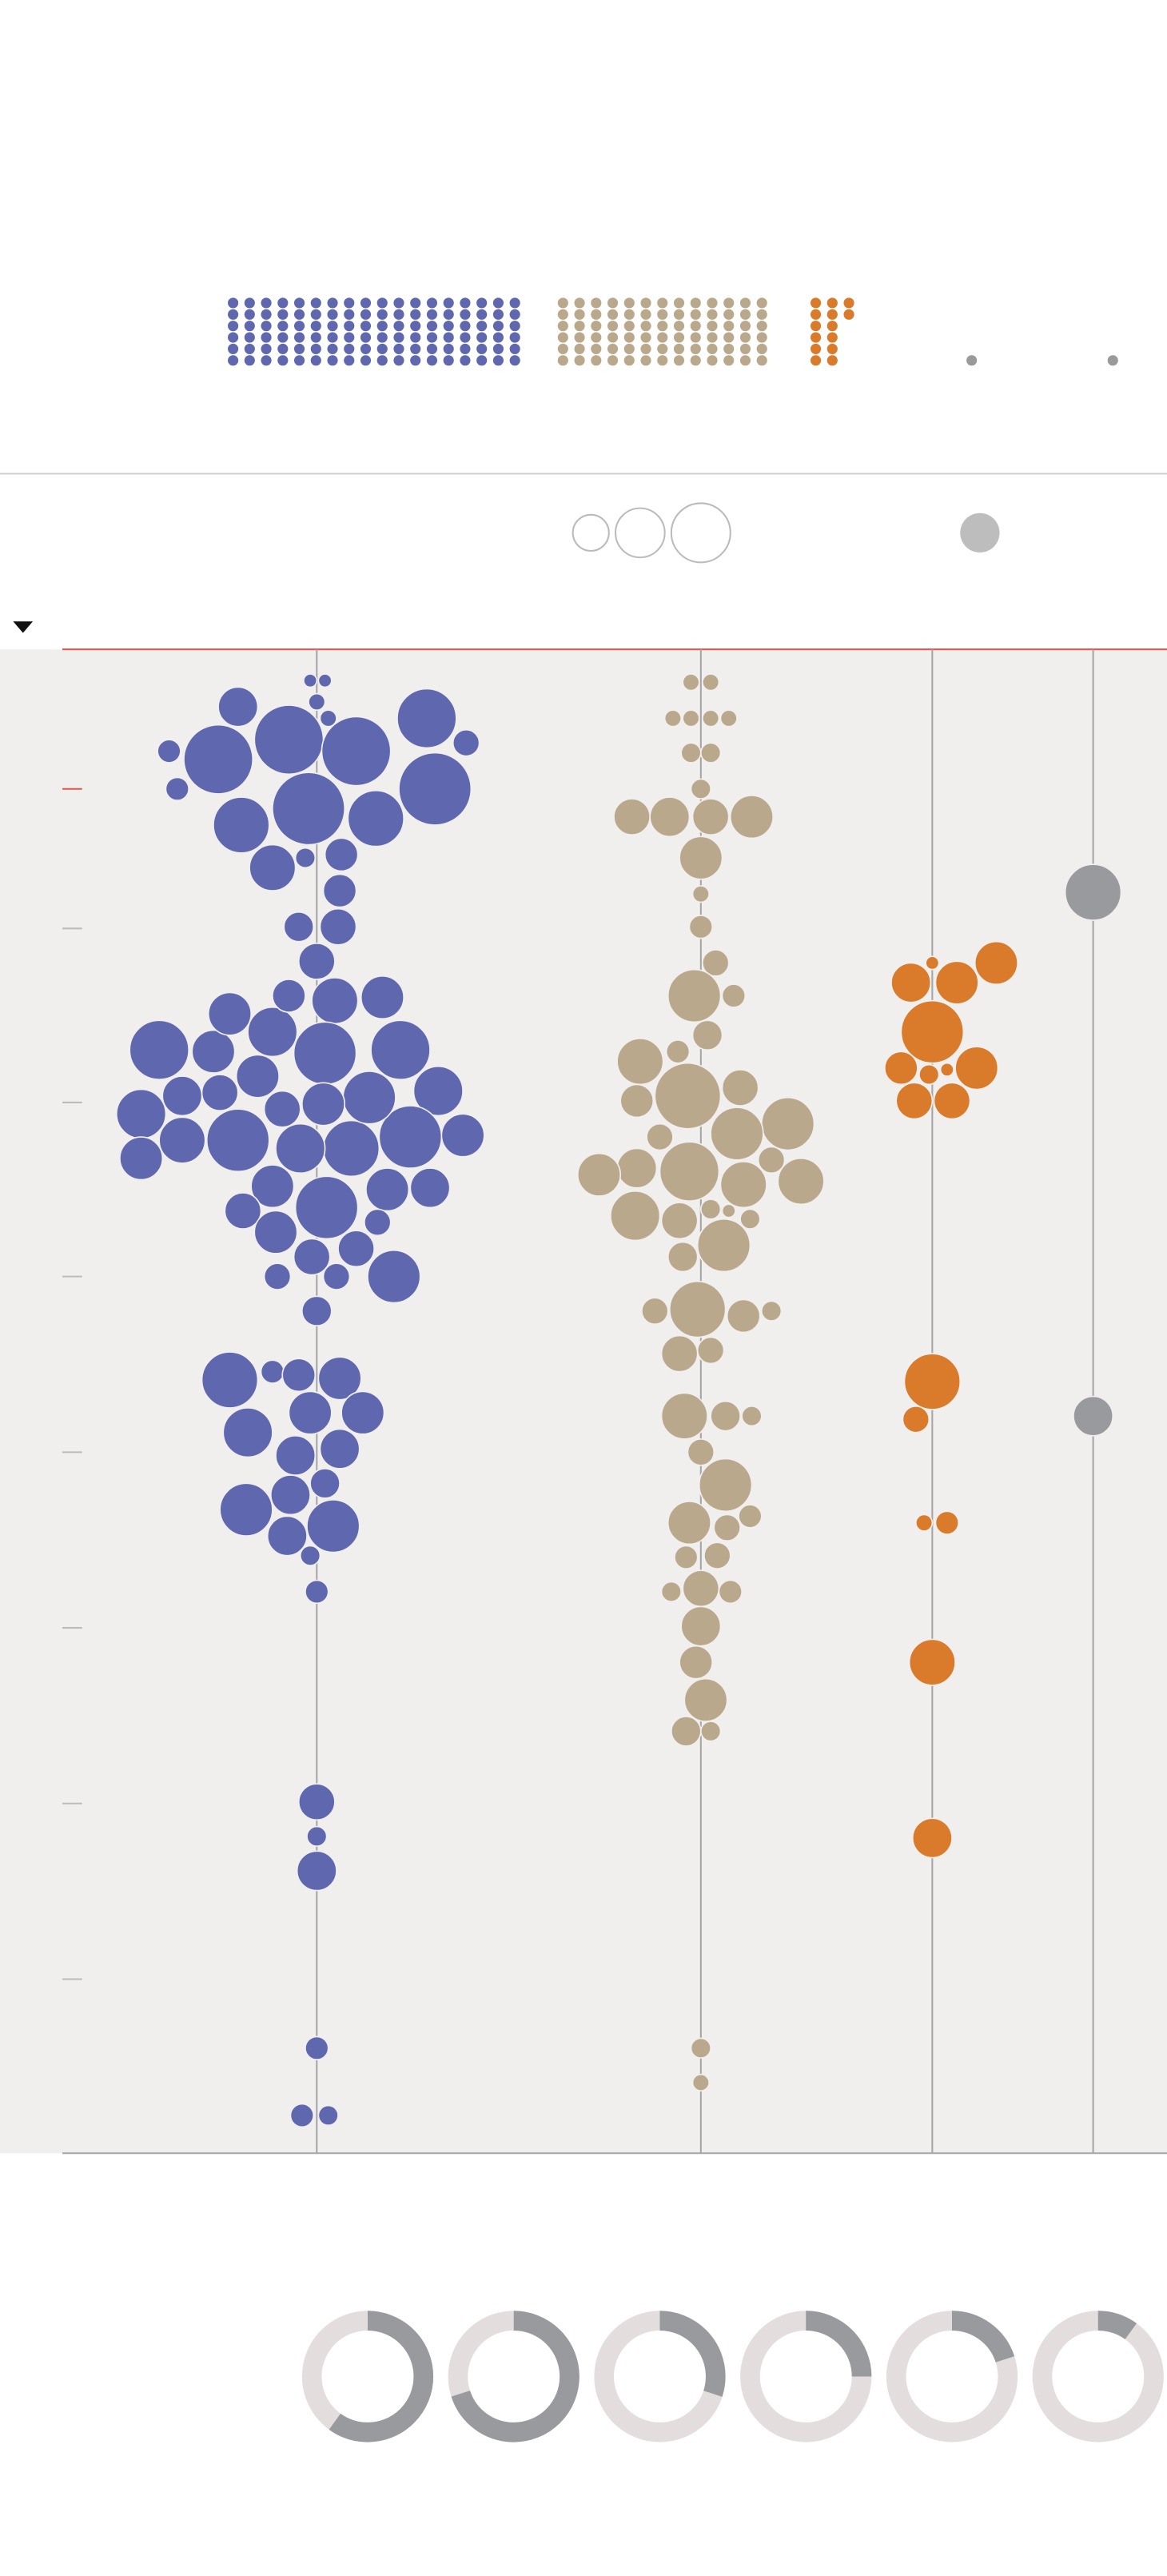 This screenshot has width=1167, height=2576. Describe the element at coordinates (23, 627) in the screenshot. I see `dropdown-arrow` at that location.